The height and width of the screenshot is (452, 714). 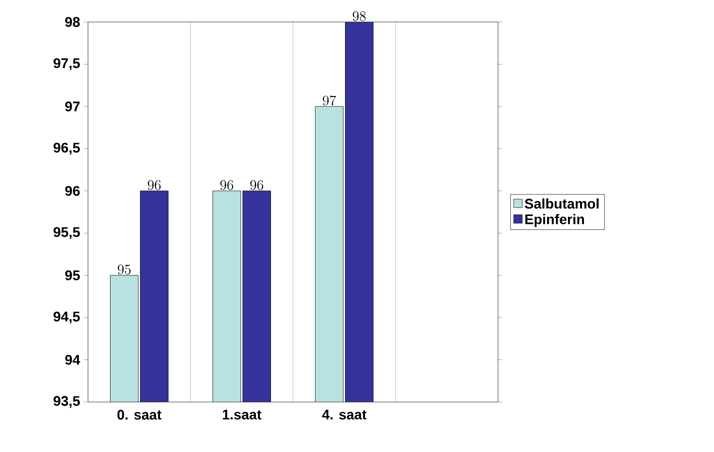 What do you see at coordinates (67, 318) in the screenshot?
I see `y-tick-label: 94,5` at bounding box center [67, 318].